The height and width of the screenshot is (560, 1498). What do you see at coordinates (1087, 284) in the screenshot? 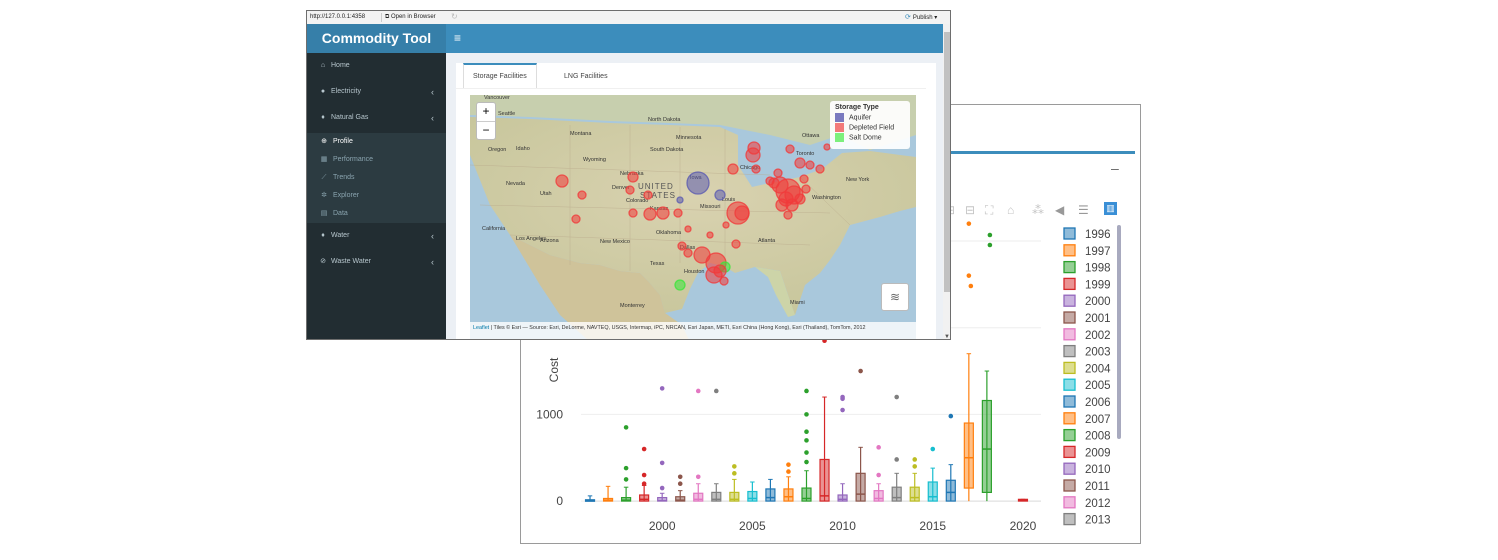
I see `legend-item: 1999` at bounding box center [1087, 284].